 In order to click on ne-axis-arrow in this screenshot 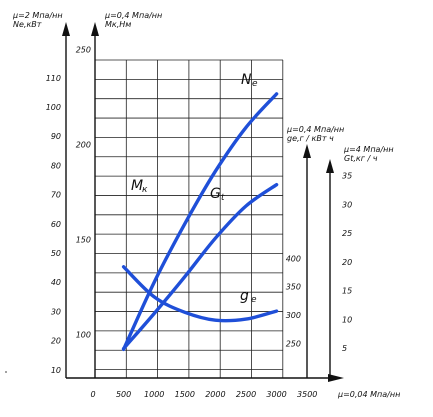, I will do `click(66, 29)`.